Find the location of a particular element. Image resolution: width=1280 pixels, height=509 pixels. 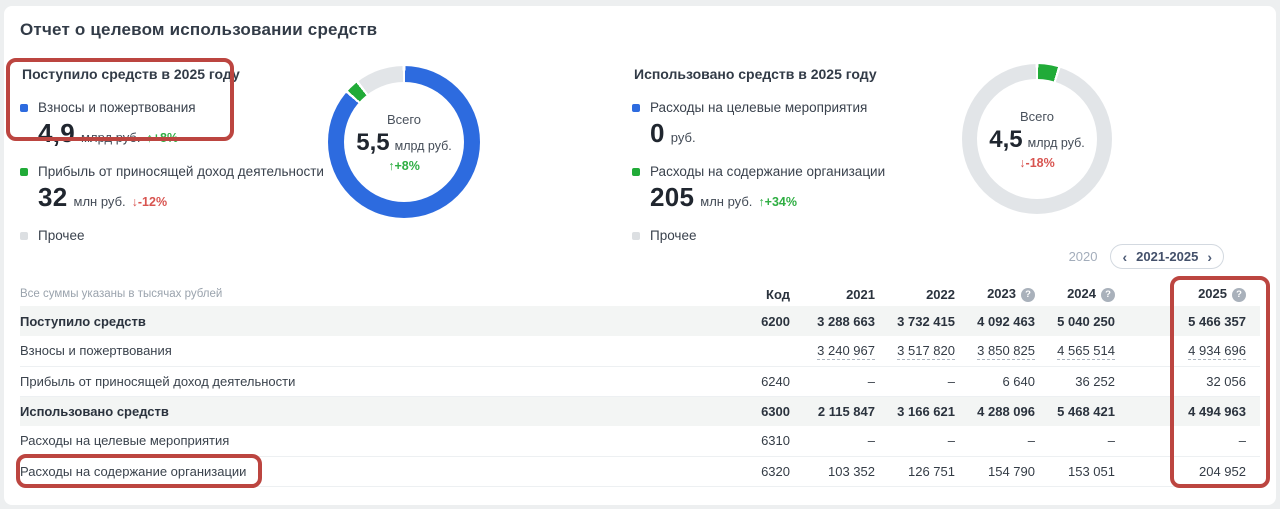

value-number: 4,9 is located at coordinates (57, 133).